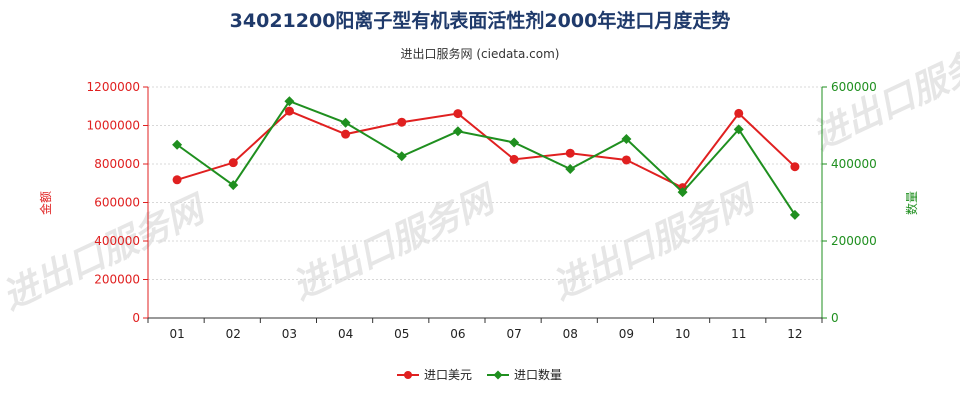  What do you see at coordinates (176, 334) in the screenshot?
I see `x-tick-label: 01` at bounding box center [176, 334].